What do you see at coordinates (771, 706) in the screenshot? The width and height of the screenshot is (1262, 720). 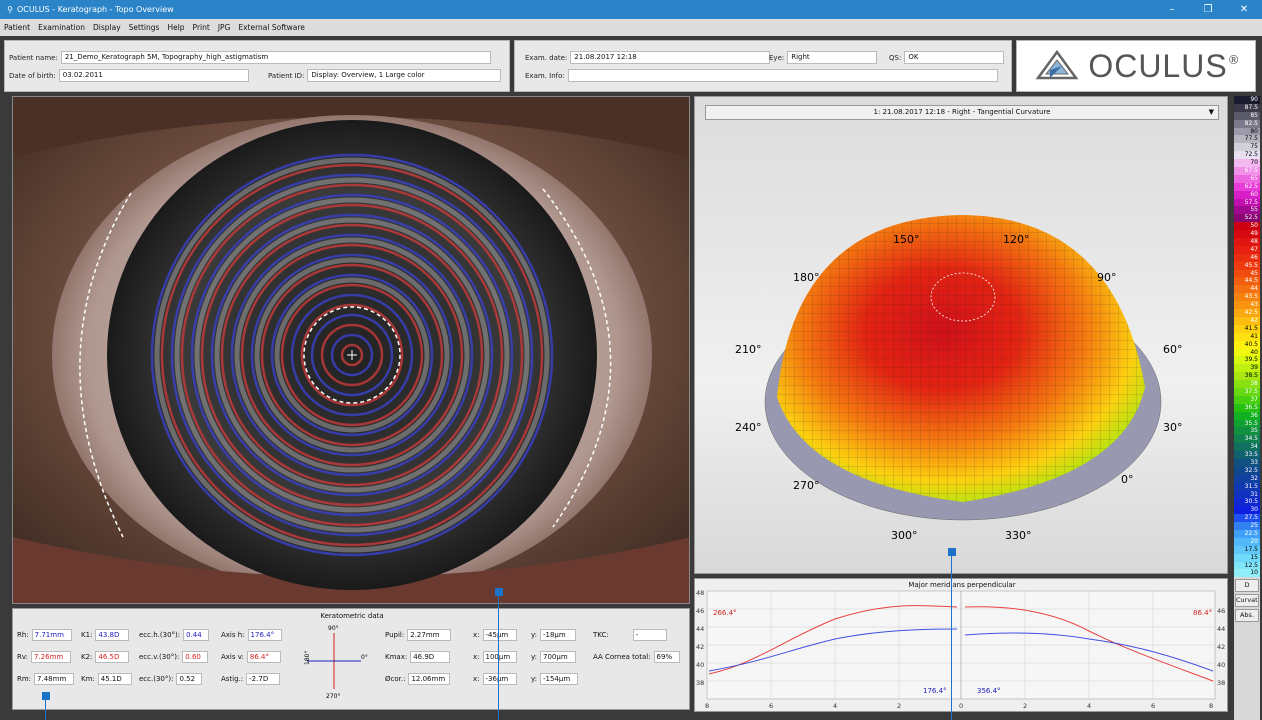 I see `xtick-6-left: 6` at bounding box center [771, 706].